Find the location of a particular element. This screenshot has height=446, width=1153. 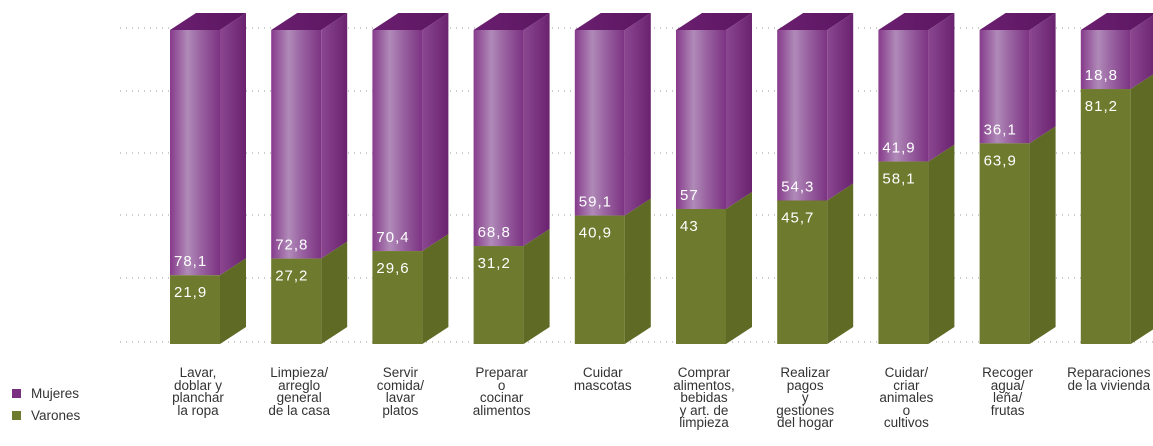

label-mujeres-value: 57 is located at coordinates (689, 195).